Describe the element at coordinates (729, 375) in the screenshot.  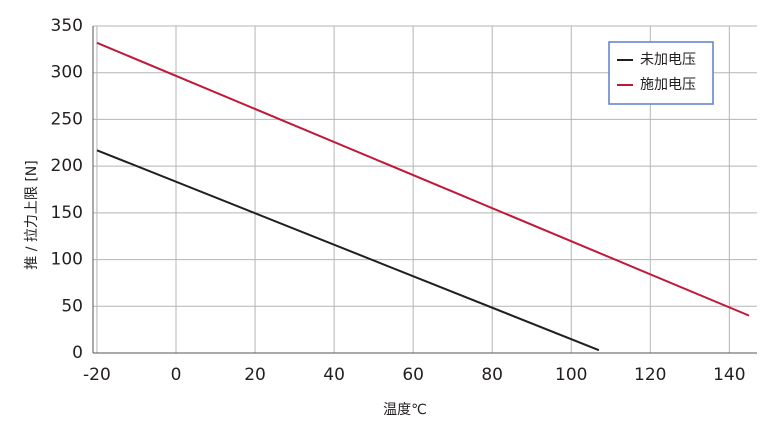
I see `x-tick-label: 140` at that location.